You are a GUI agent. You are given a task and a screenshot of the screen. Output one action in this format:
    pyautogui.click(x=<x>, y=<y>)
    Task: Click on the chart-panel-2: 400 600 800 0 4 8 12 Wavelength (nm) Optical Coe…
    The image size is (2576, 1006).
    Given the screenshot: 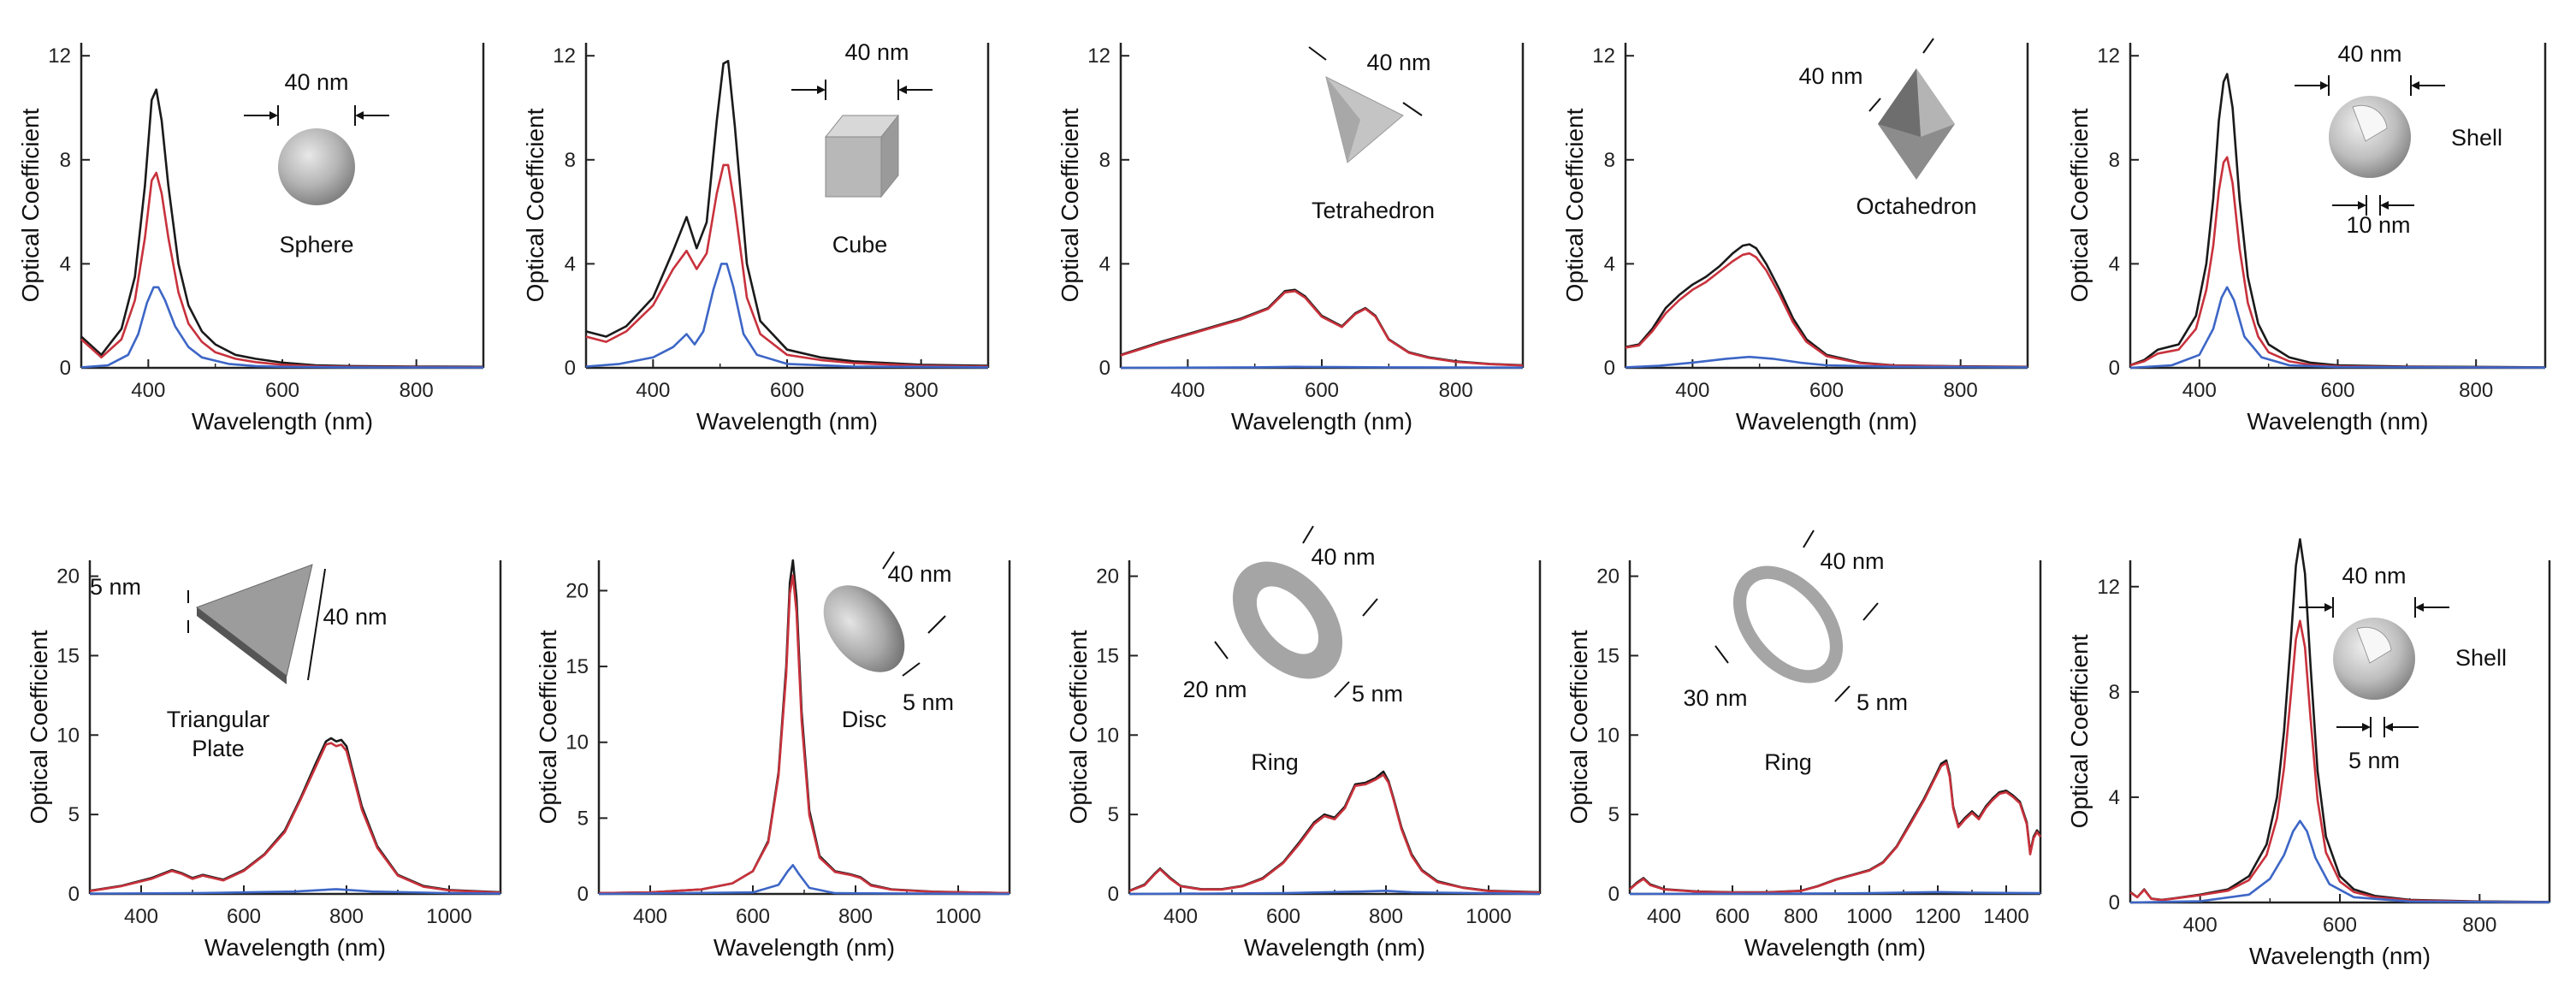 What is the action you would take?
    pyautogui.click(x=756, y=237)
    